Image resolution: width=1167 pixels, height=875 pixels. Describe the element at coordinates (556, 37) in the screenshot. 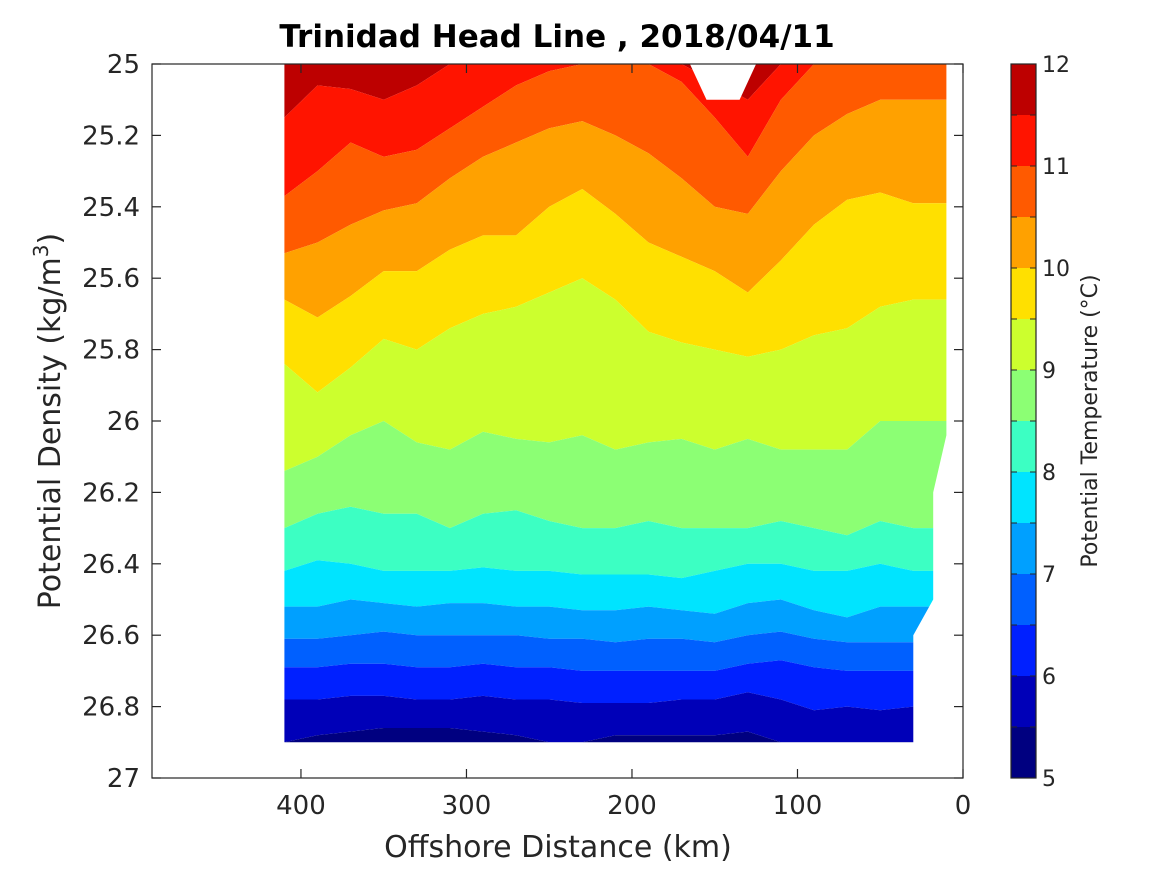

I see `chart-title: Trinidad Head Line , 2018/04/11` at that location.